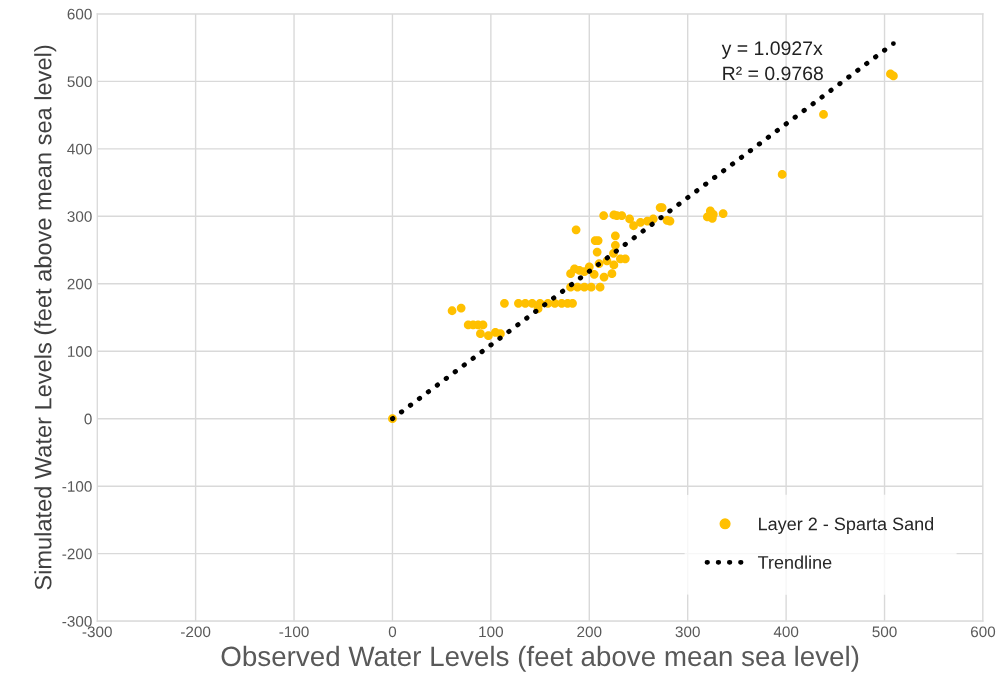 The width and height of the screenshot is (1002, 694). What do you see at coordinates (846, 525) in the screenshot?
I see `legend-label: Layer 2 - Sparta Sand` at bounding box center [846, 525].